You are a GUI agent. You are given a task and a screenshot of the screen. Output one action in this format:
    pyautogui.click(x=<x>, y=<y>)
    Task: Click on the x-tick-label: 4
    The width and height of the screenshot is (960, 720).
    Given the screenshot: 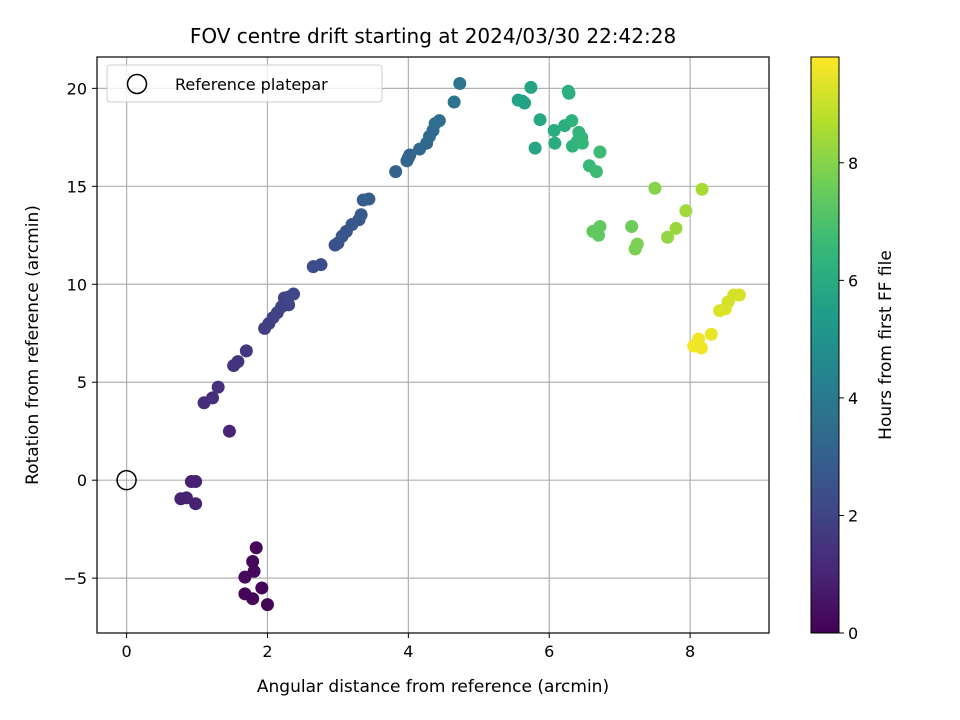 What is the action you would take?
    pyautogui.click(x=408, y=651)
    